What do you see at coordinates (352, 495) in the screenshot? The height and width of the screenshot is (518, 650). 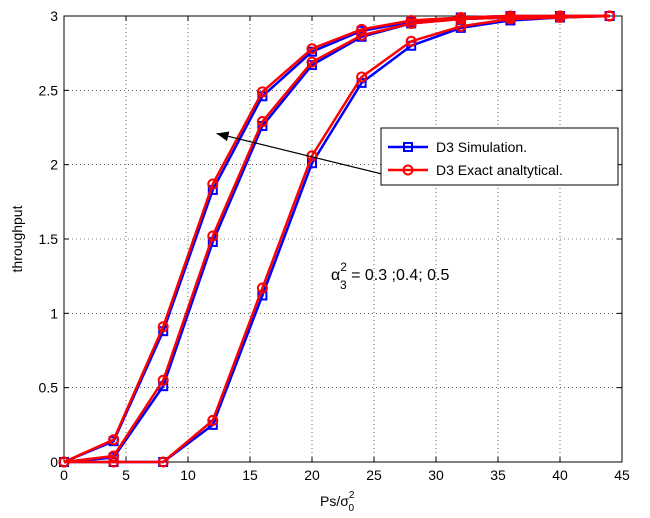 I see `x-axis-label-sup: 2` at bounding box center [352, 495].